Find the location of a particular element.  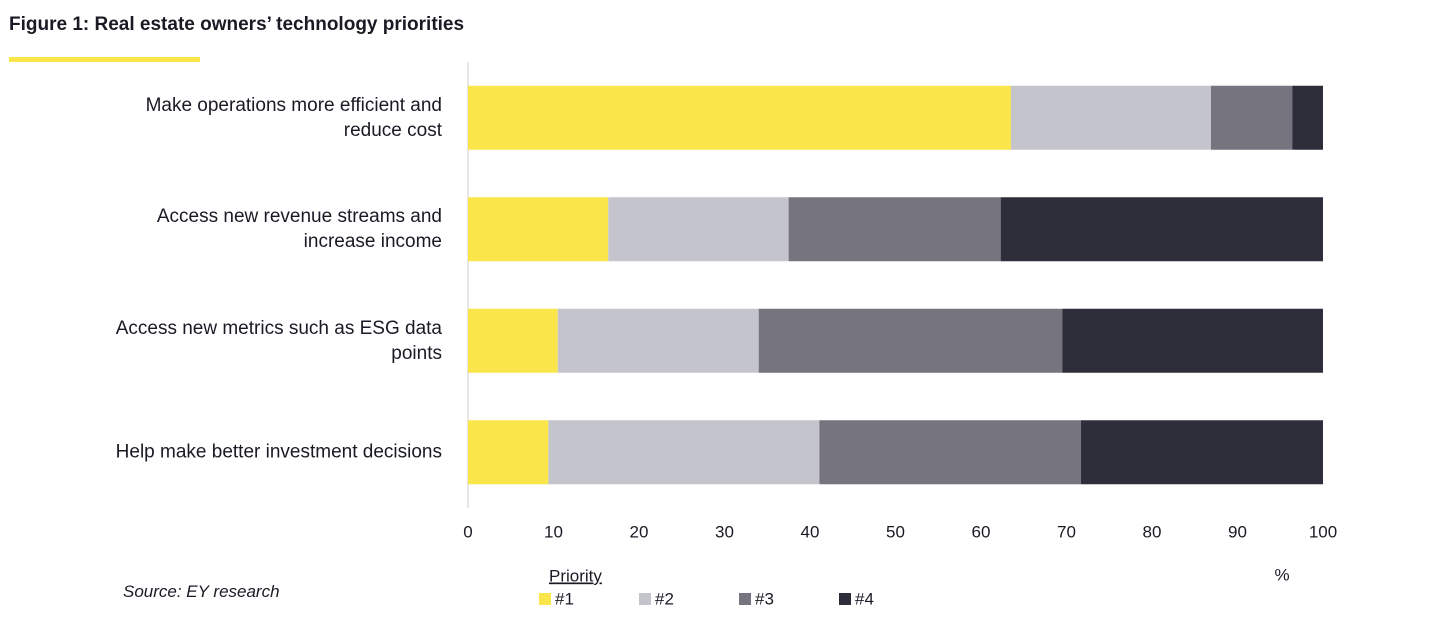

source-note: Source: EY research is located at coordinates (201, 591).